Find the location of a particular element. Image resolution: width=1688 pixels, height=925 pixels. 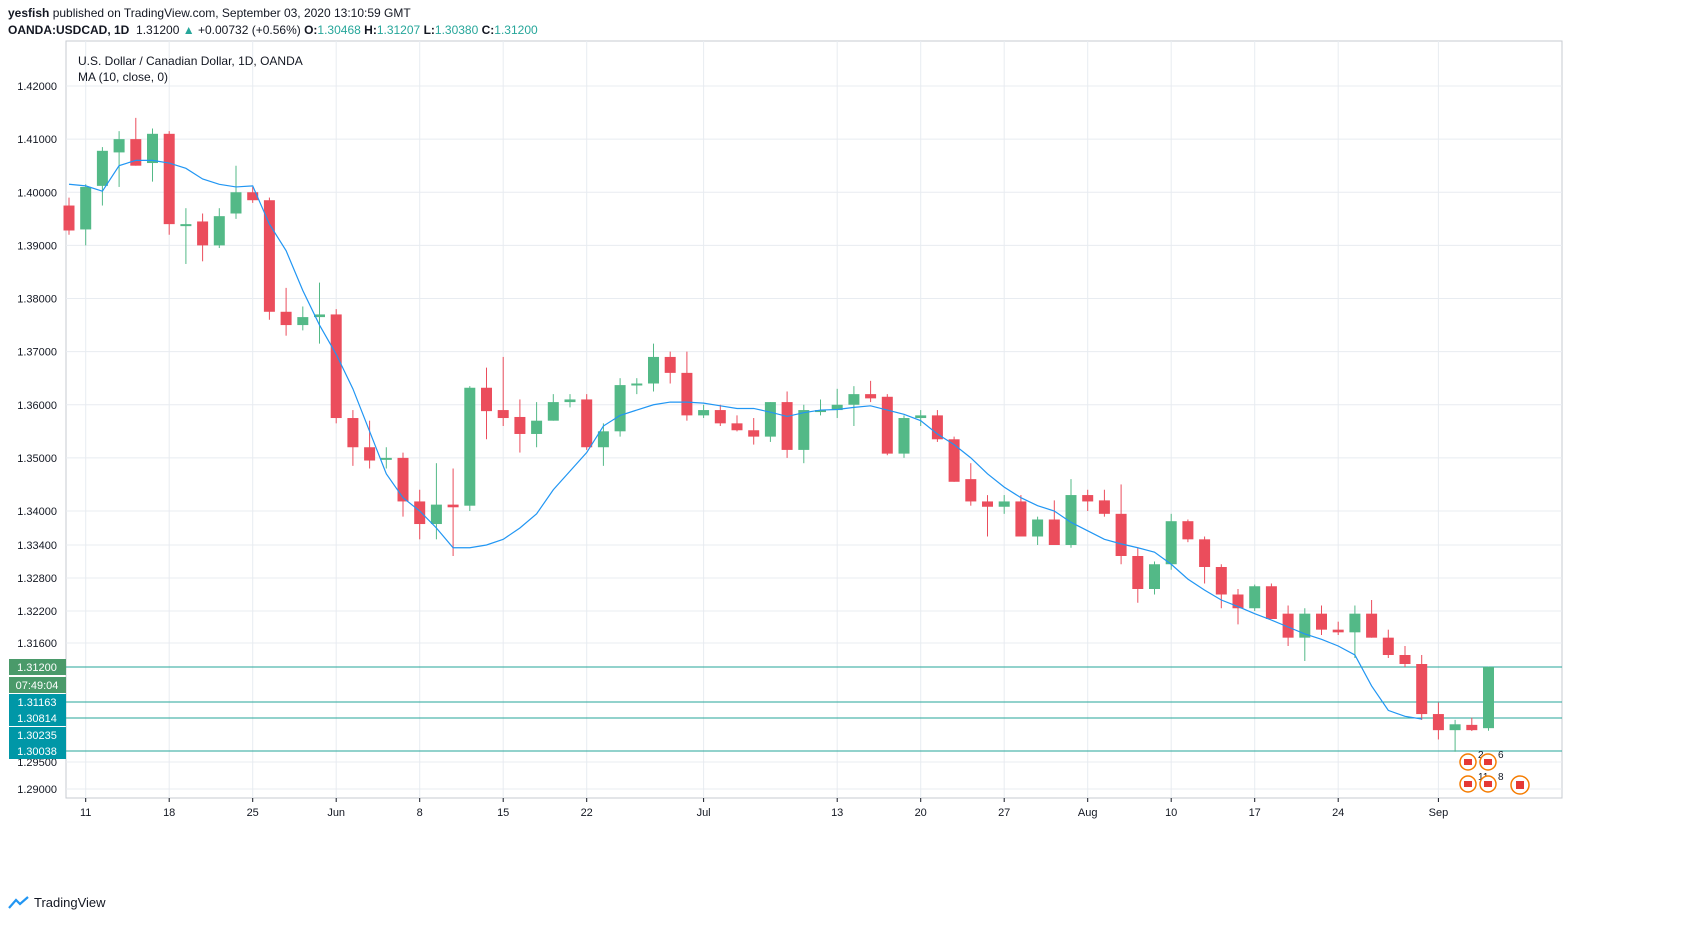

low-label: L: is located at coordinates (429, 30).